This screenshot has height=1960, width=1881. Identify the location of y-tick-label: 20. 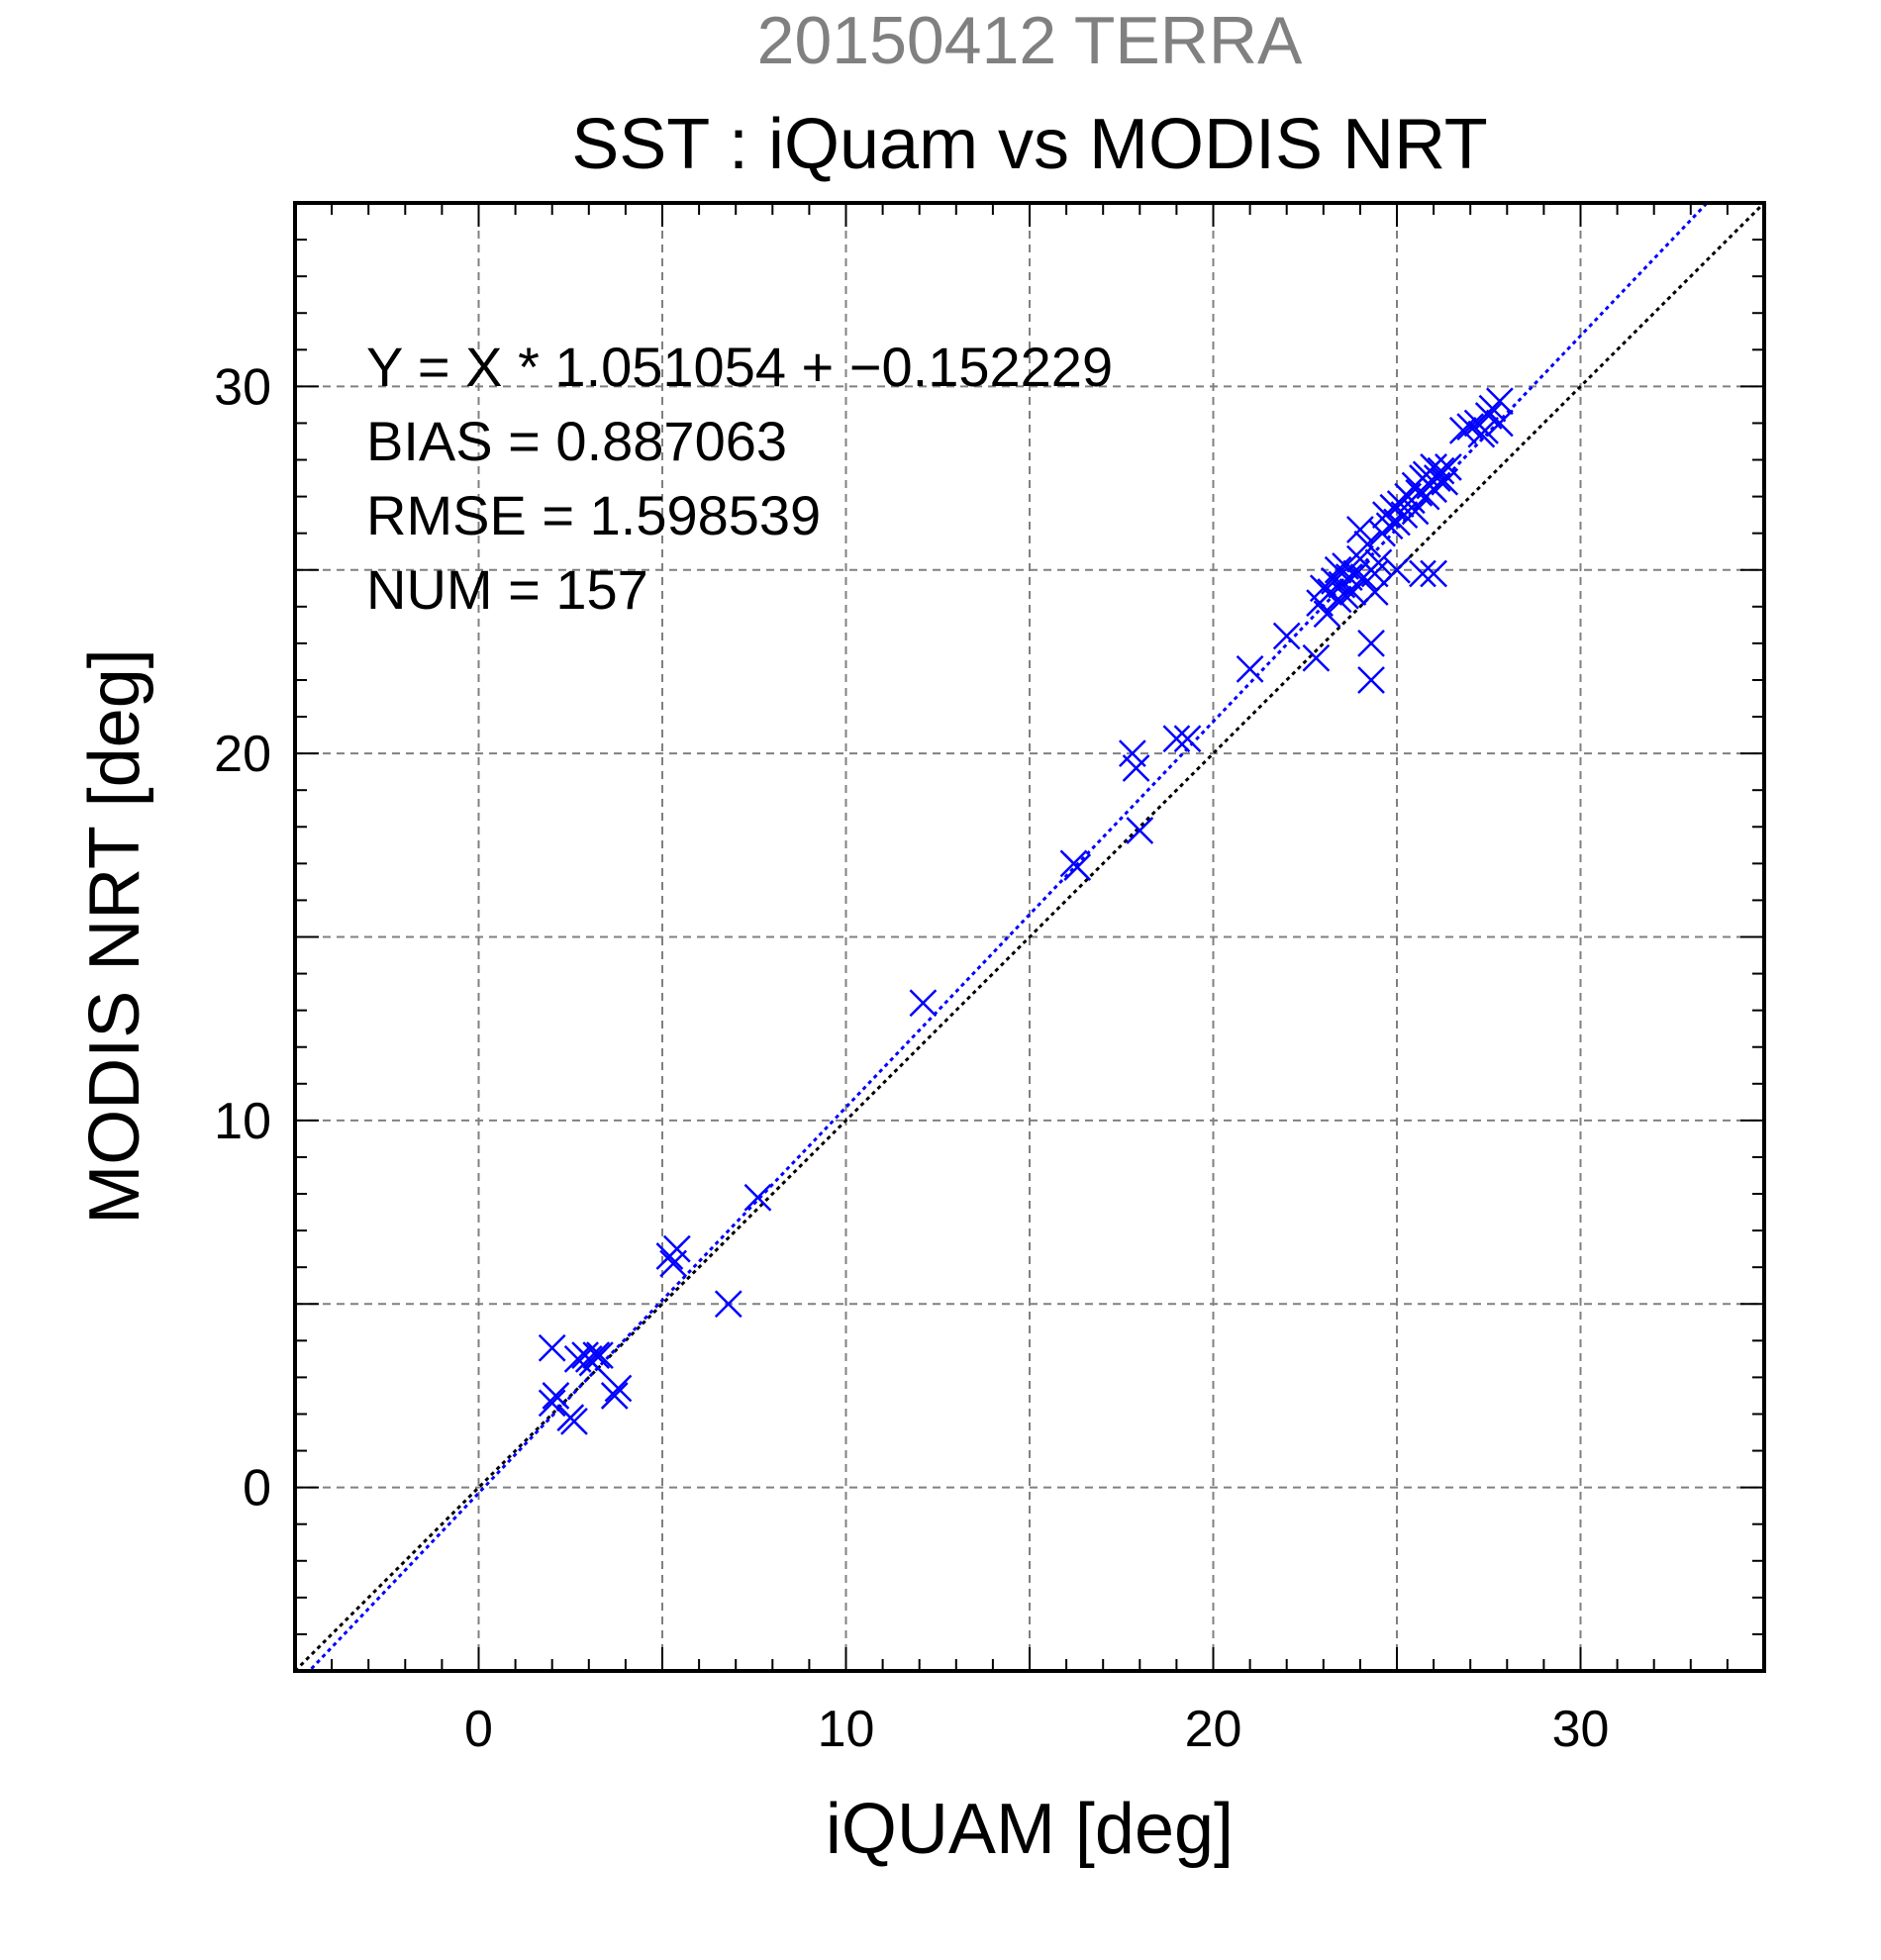
(243, 754).